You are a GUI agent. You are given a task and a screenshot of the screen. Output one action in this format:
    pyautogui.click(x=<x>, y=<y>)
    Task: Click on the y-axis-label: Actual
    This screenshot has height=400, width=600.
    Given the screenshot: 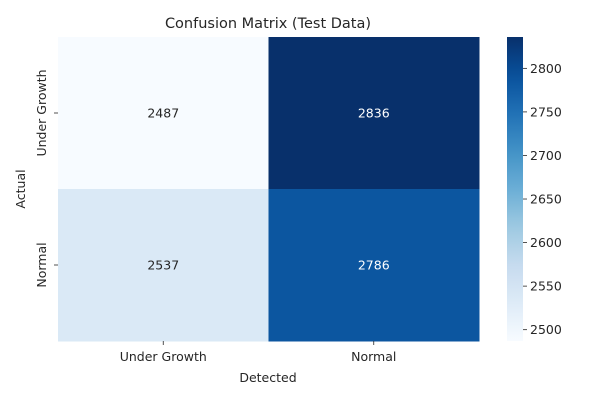 What is the action you would take?
    pyautogui.click(x=20, y=188)
    